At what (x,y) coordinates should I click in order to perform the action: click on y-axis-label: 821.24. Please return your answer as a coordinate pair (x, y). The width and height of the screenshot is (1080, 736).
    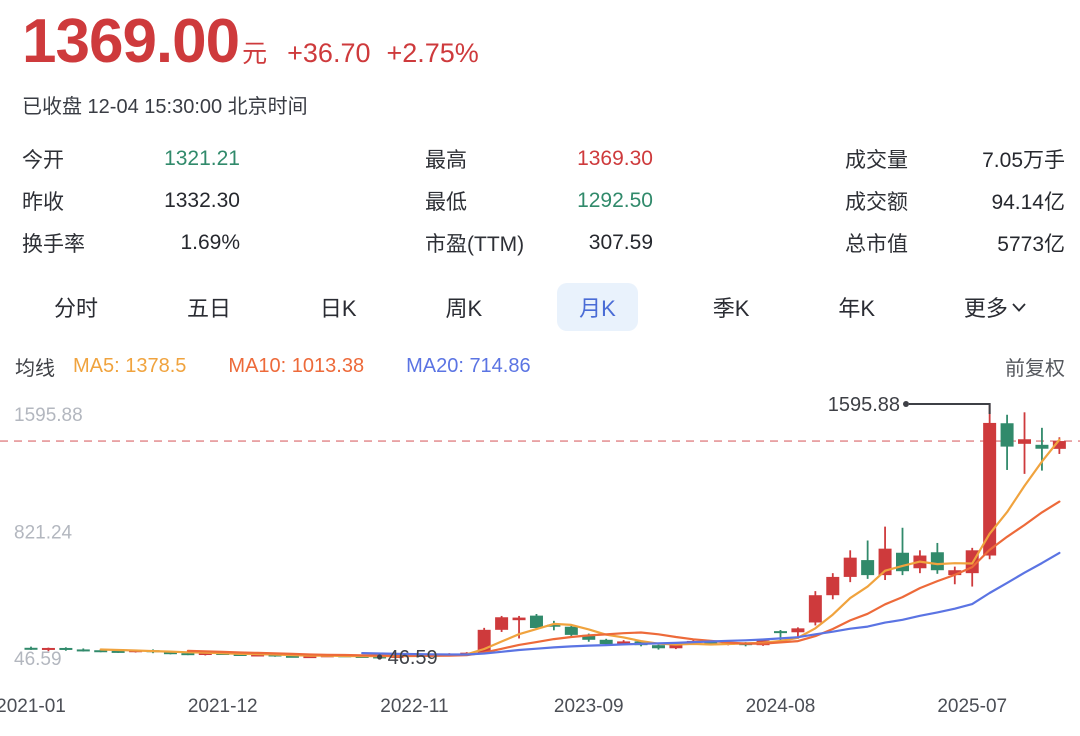
    Looking at the image, I should click on (43, 532).